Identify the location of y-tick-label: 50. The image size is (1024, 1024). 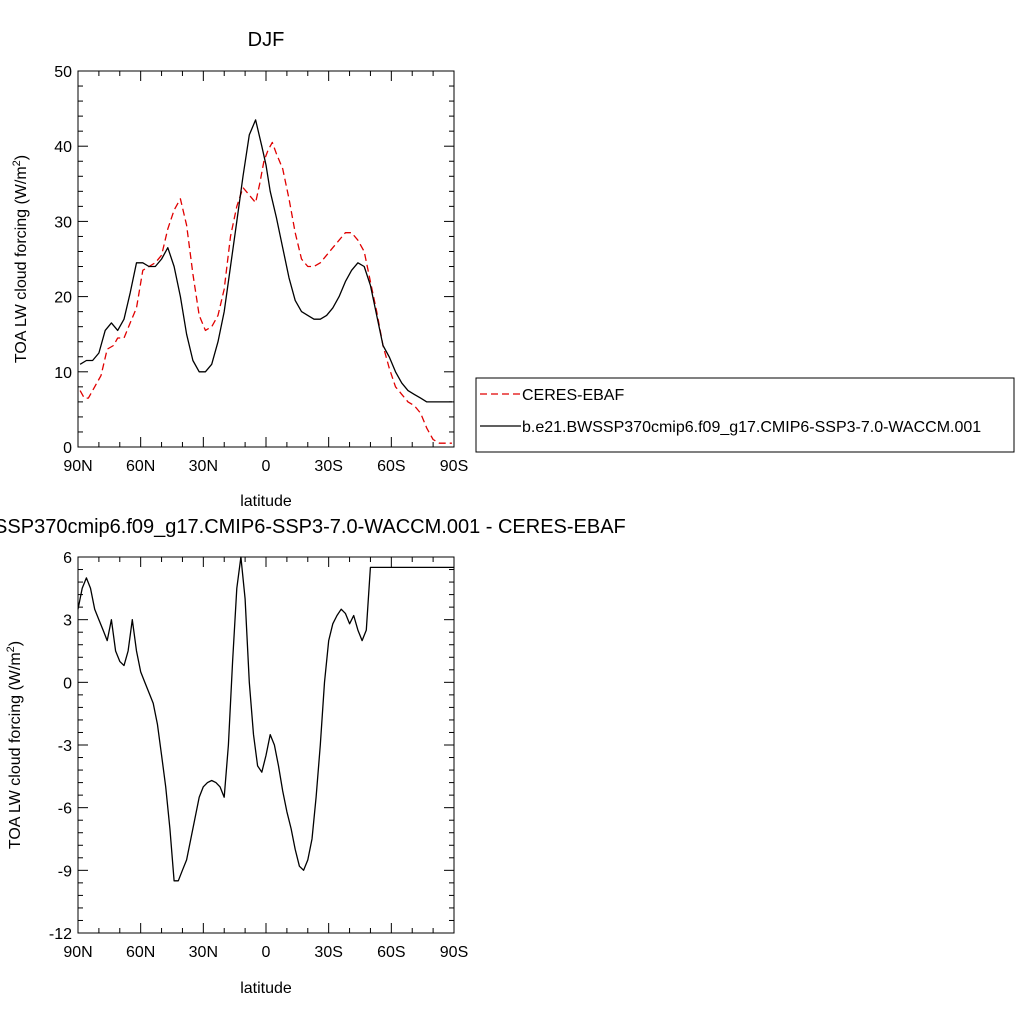
(63, 72).